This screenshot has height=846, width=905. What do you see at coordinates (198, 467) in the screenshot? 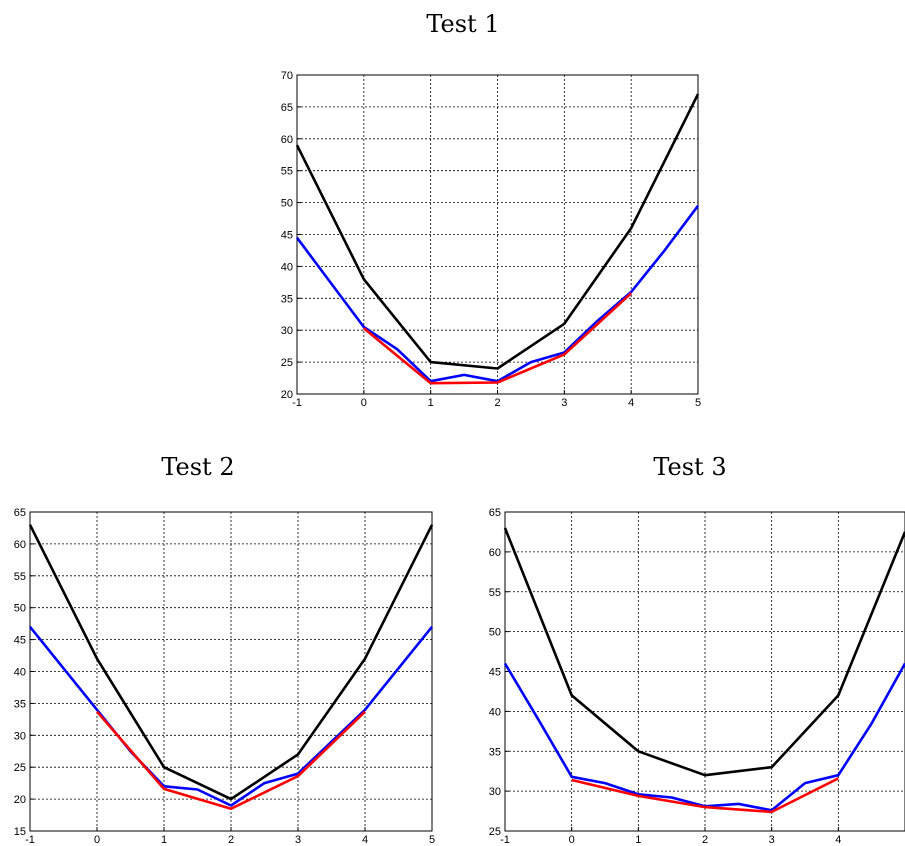
I see `chart-title-test-2: Test 2` at bounding box center [198, 467].